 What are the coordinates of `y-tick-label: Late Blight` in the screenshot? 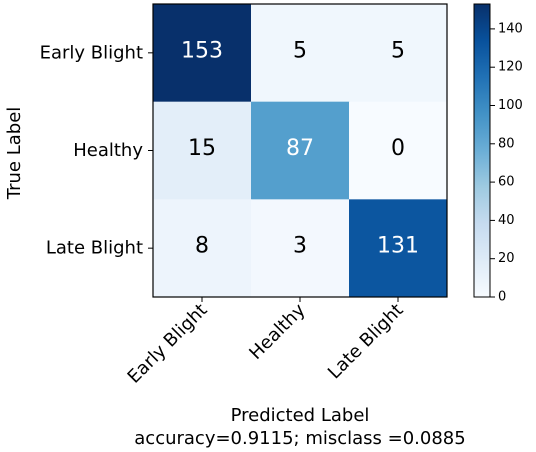 It's located at (94, 248).